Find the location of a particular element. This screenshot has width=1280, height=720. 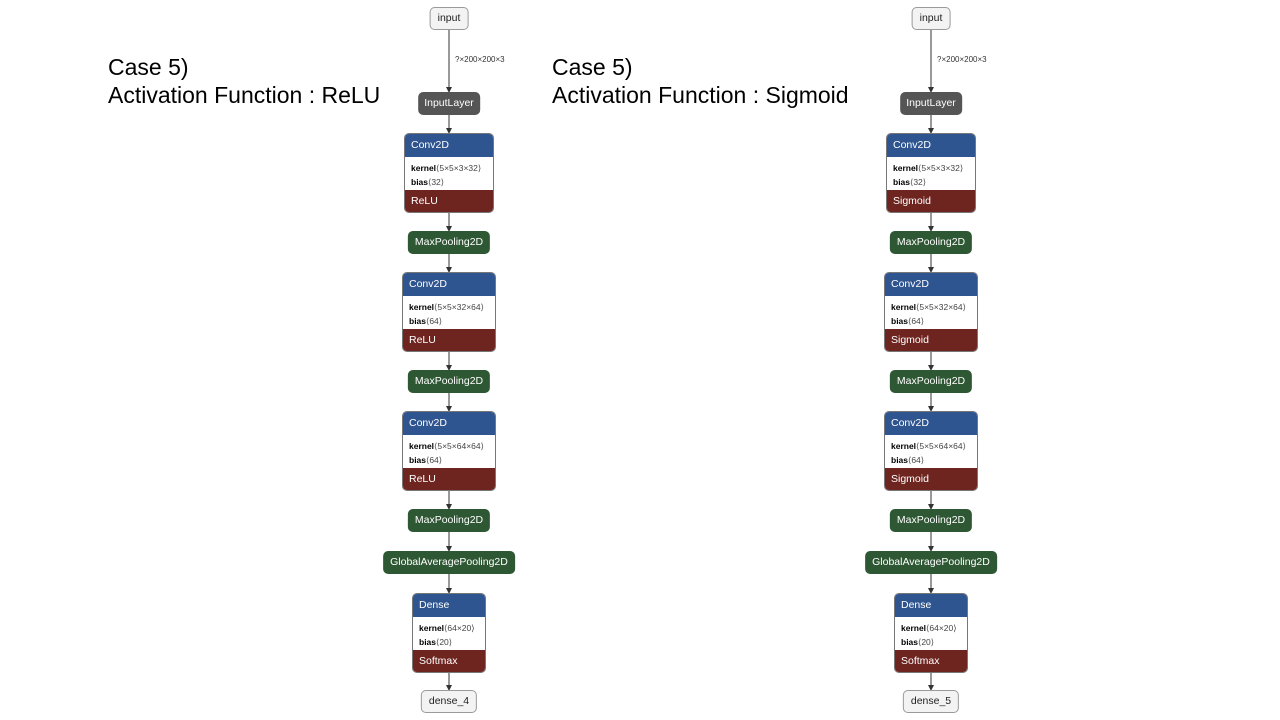

conv2d-node-1: Conv2D kernel⟨5×5×3×32⟩ bias⟨32⟩ ReLU is located at coordinates (449, 173).